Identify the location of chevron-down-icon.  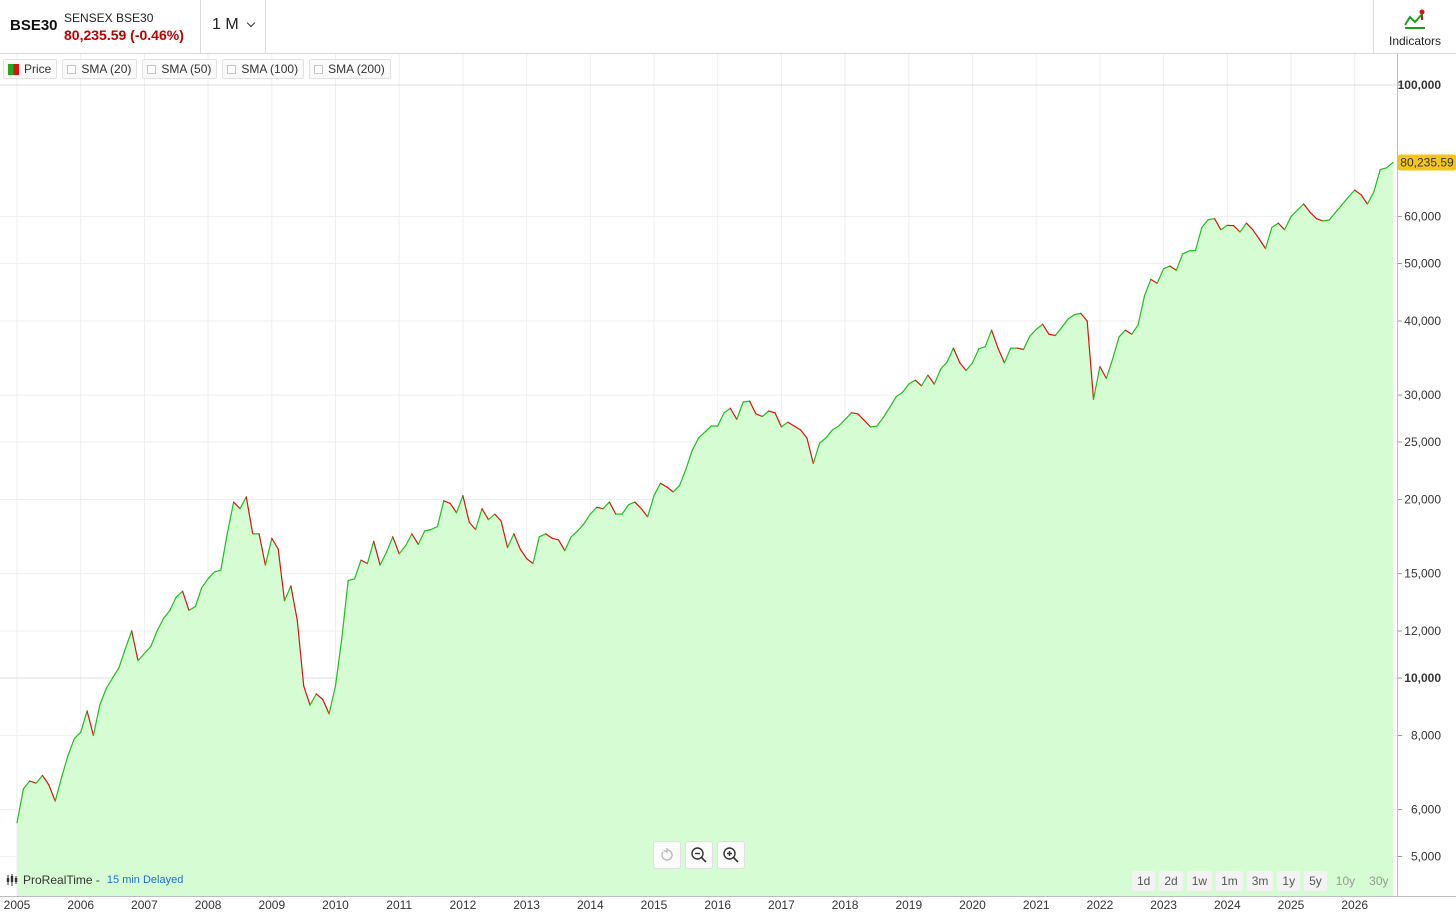
(250, 23).